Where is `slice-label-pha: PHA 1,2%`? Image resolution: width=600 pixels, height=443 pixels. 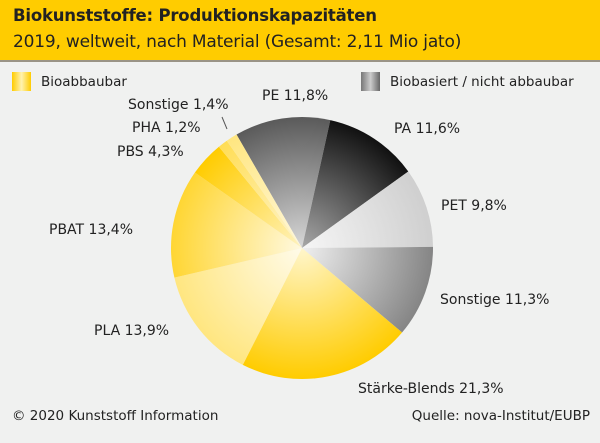
slice-label-pha: PHA 1,2% is located at coordinates (166, 128).